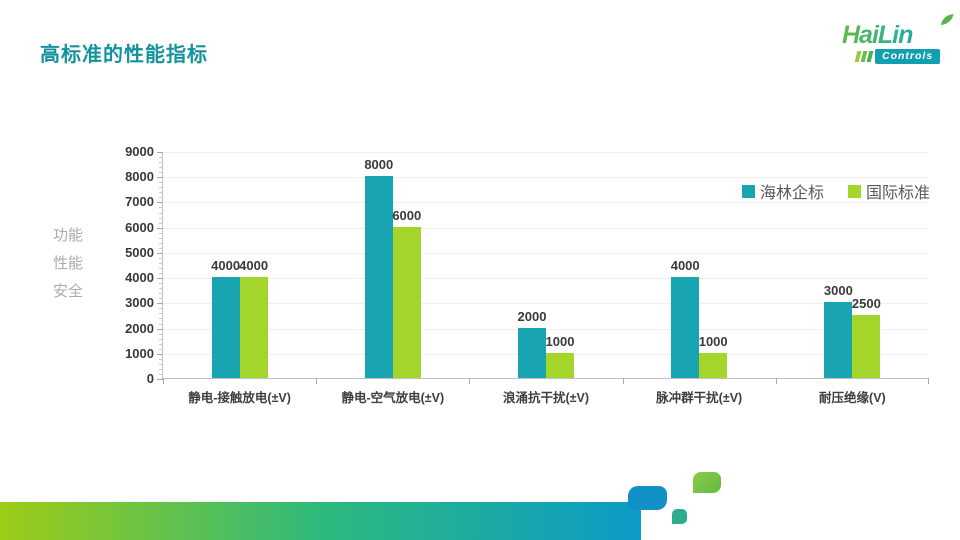  Describe the element at coordinates (866, 346) in the screenshot. I see `bar-国际标准-4` at that location.